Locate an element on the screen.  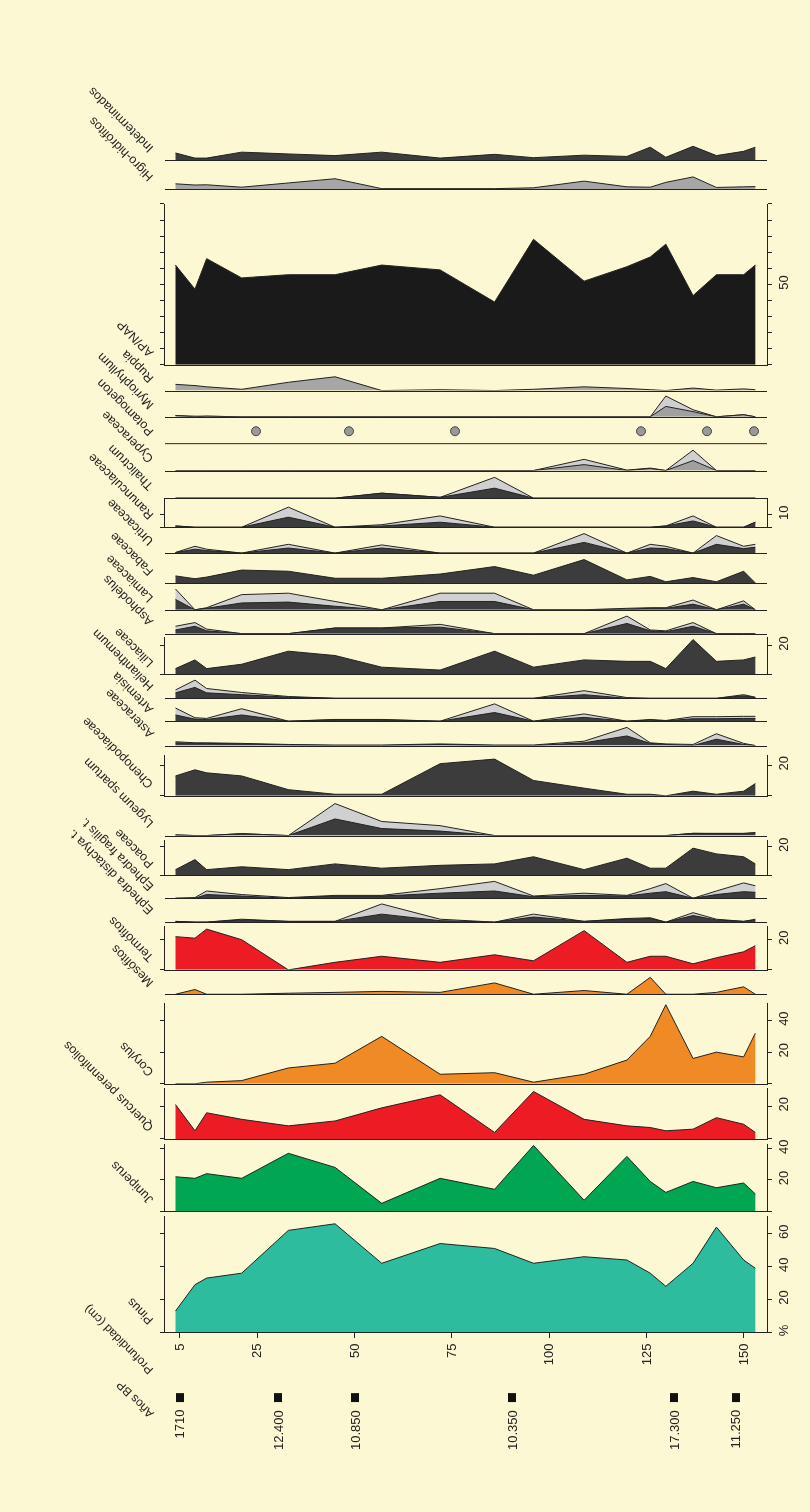
text: 12.400 is located at coordinates (278, 1430).